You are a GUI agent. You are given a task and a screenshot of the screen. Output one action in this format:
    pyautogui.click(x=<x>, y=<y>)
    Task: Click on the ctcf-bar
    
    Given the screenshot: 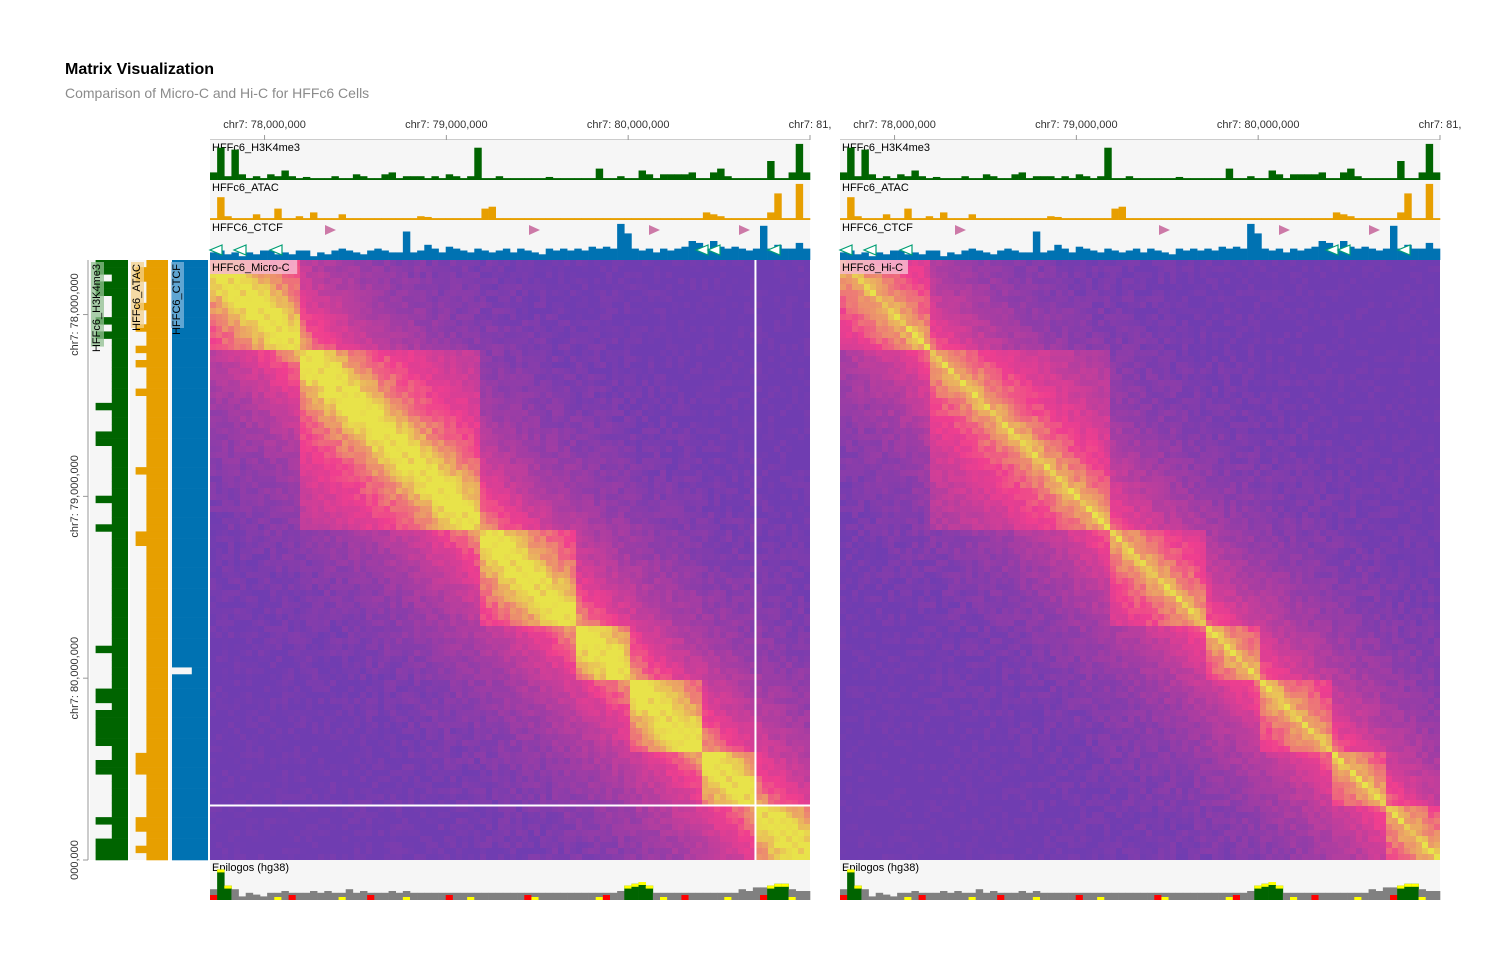 What is the action you would take?
    pyautogui.click(x=385, y=255)
    